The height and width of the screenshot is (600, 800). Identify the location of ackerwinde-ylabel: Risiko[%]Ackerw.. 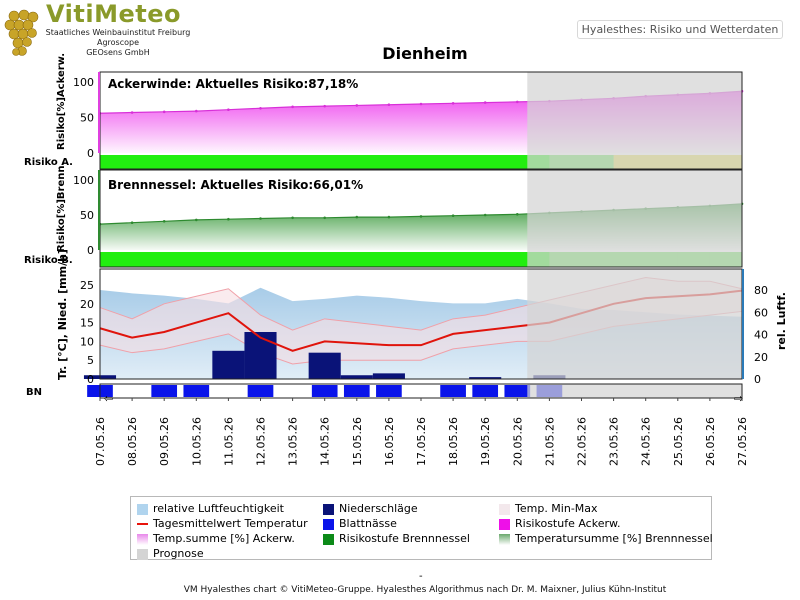
(61, 101).